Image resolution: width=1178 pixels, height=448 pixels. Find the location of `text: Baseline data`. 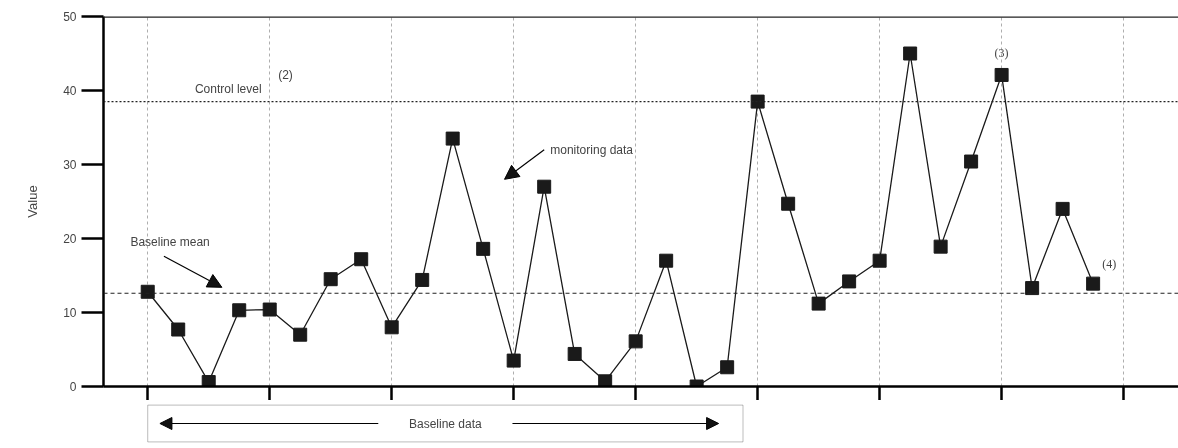

text: Baseline data is located at coordinates (446, 423).